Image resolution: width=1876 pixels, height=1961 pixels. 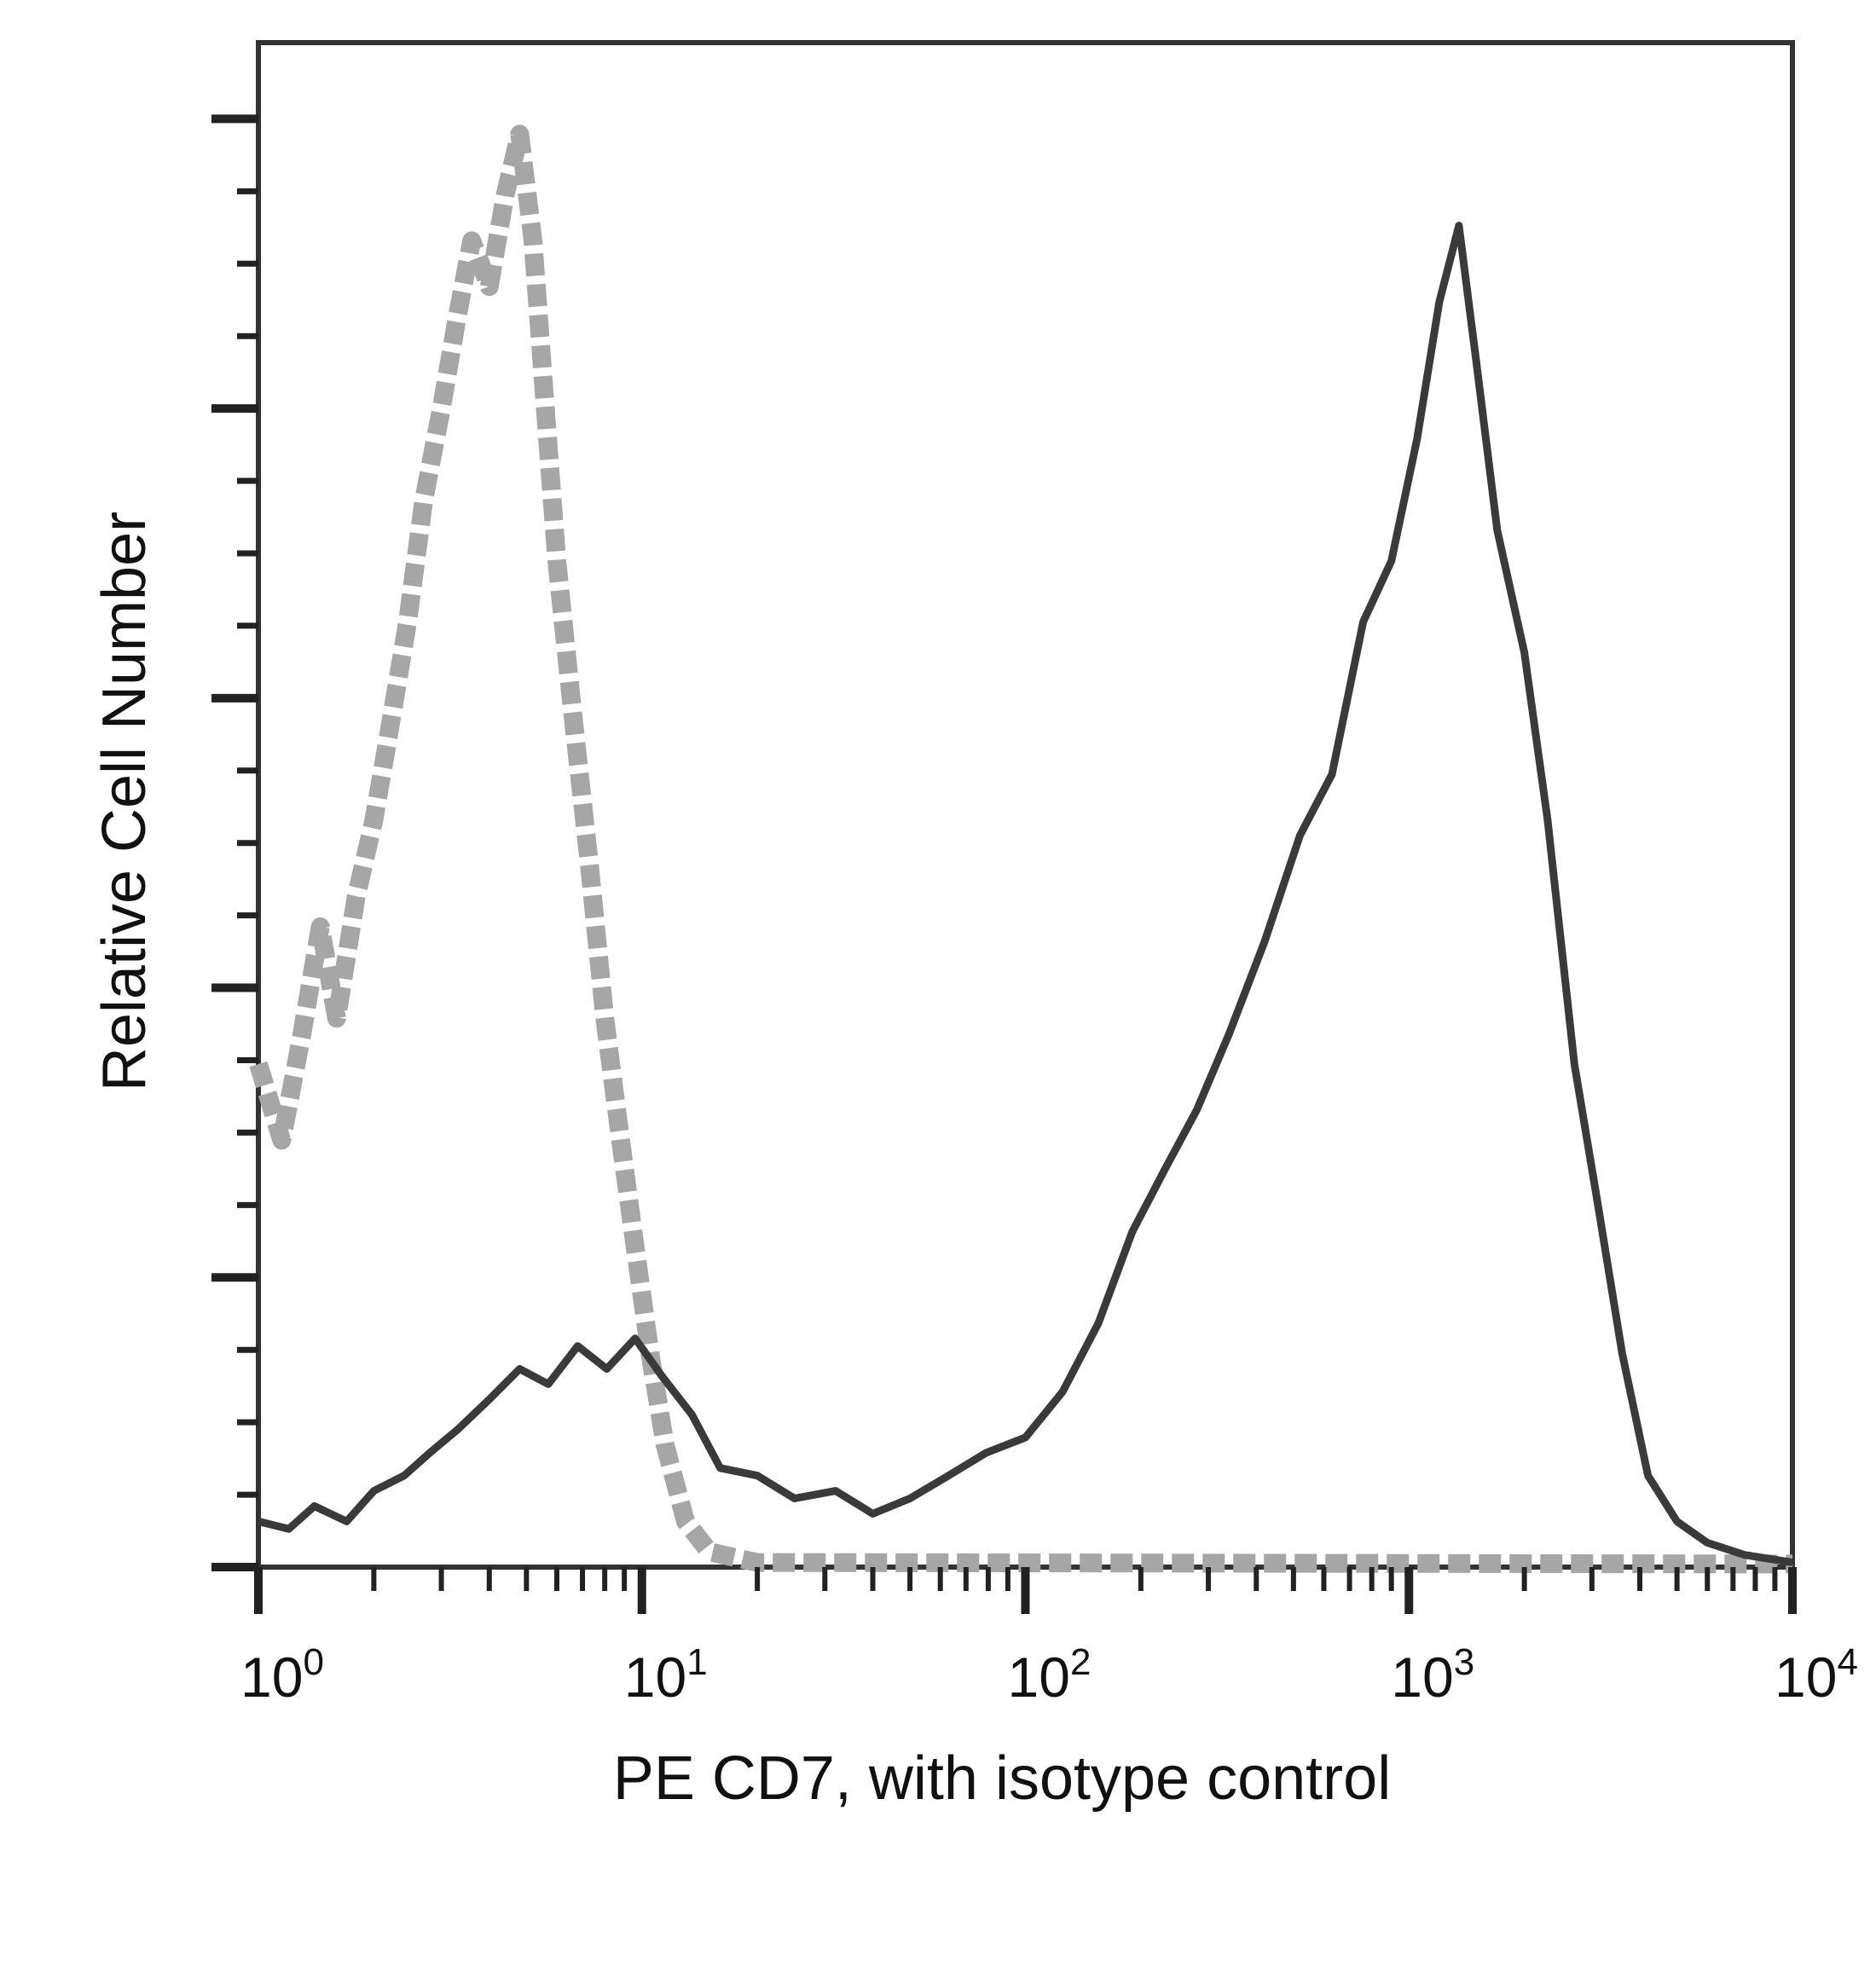 I want to click on x-tick-label: 10², so click(x=1049, y=1675).